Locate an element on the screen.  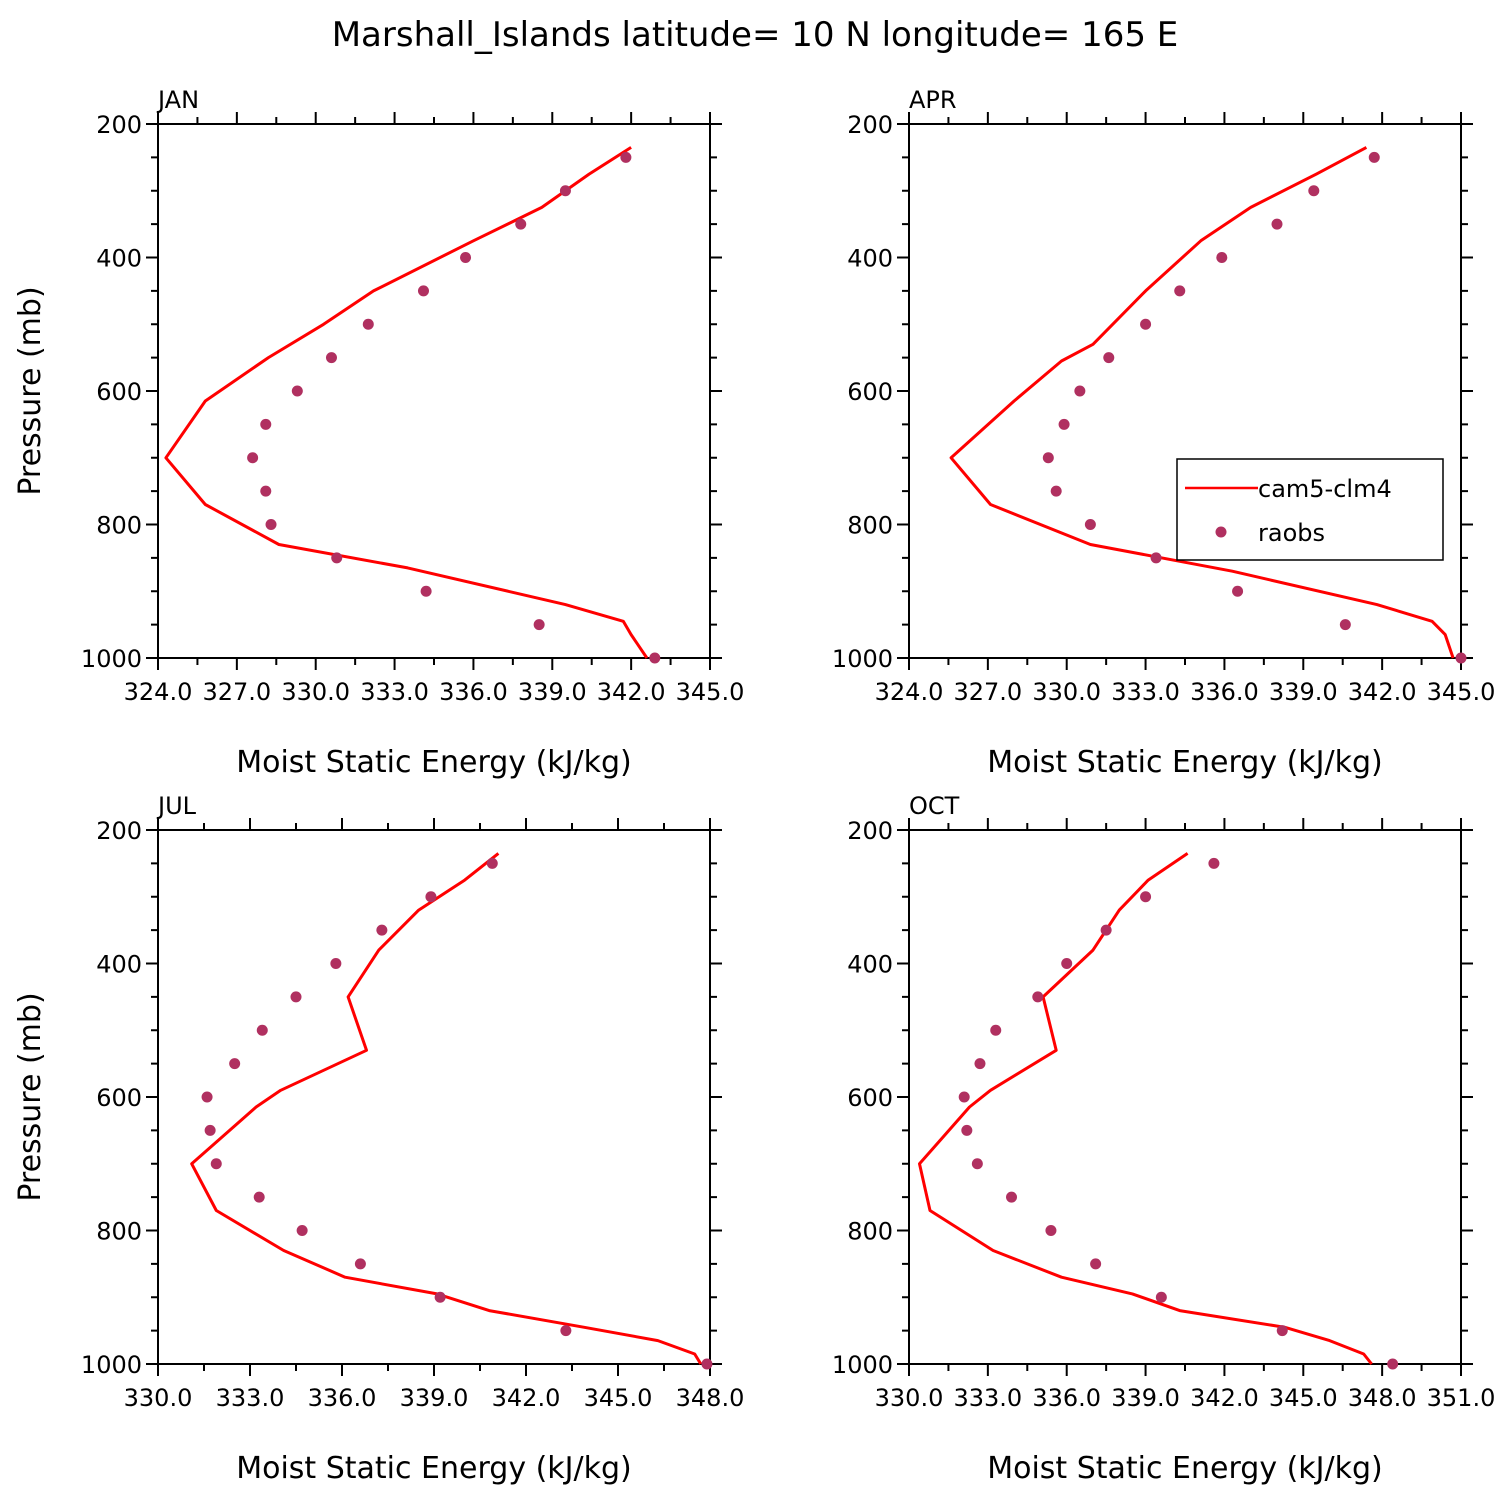
oct-x-tick-label: 339.0 is located at coordinates (1145, 1398).